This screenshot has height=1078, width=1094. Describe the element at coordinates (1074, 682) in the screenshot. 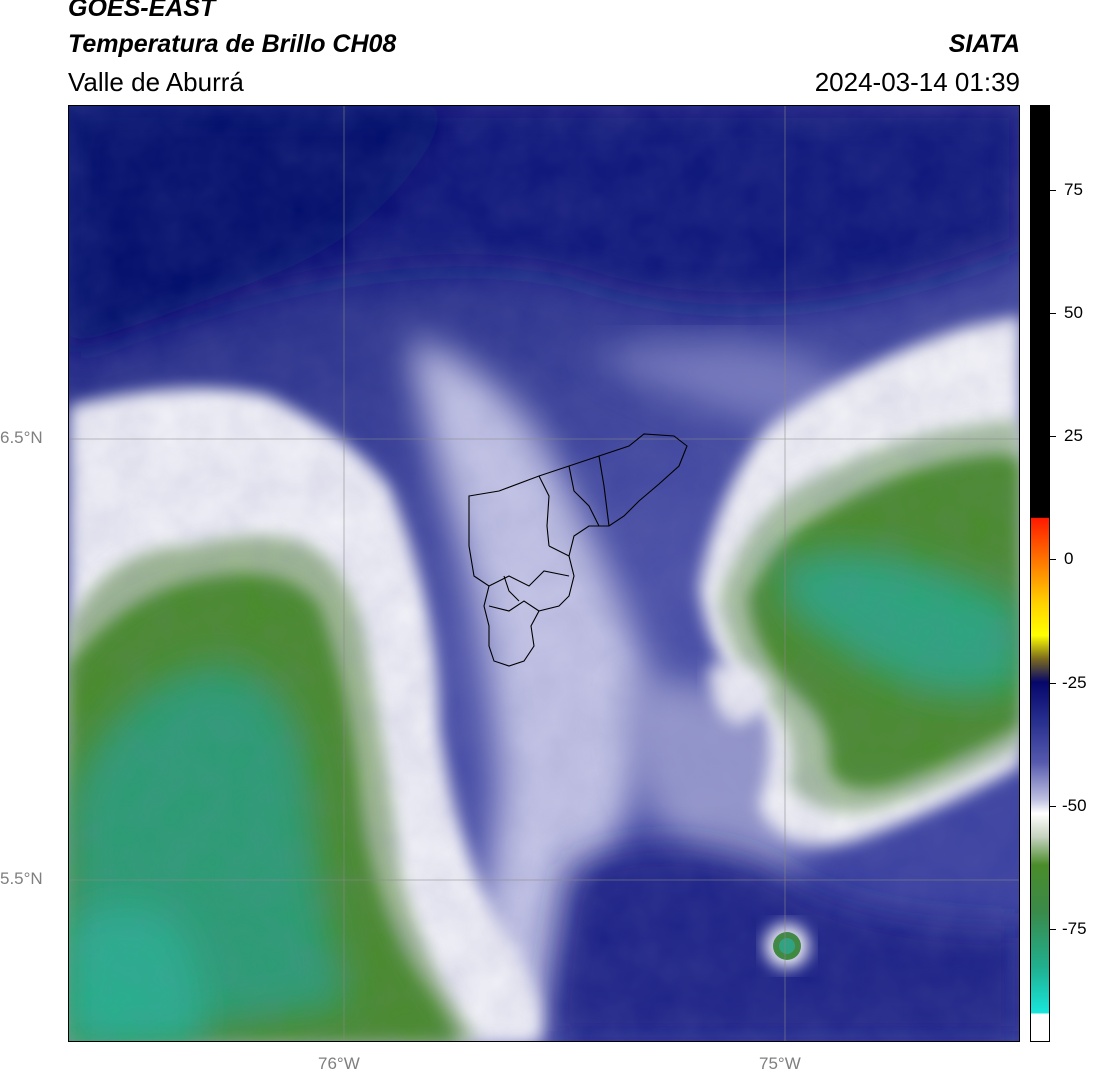

I see `colorbar-label: -25` at that location.